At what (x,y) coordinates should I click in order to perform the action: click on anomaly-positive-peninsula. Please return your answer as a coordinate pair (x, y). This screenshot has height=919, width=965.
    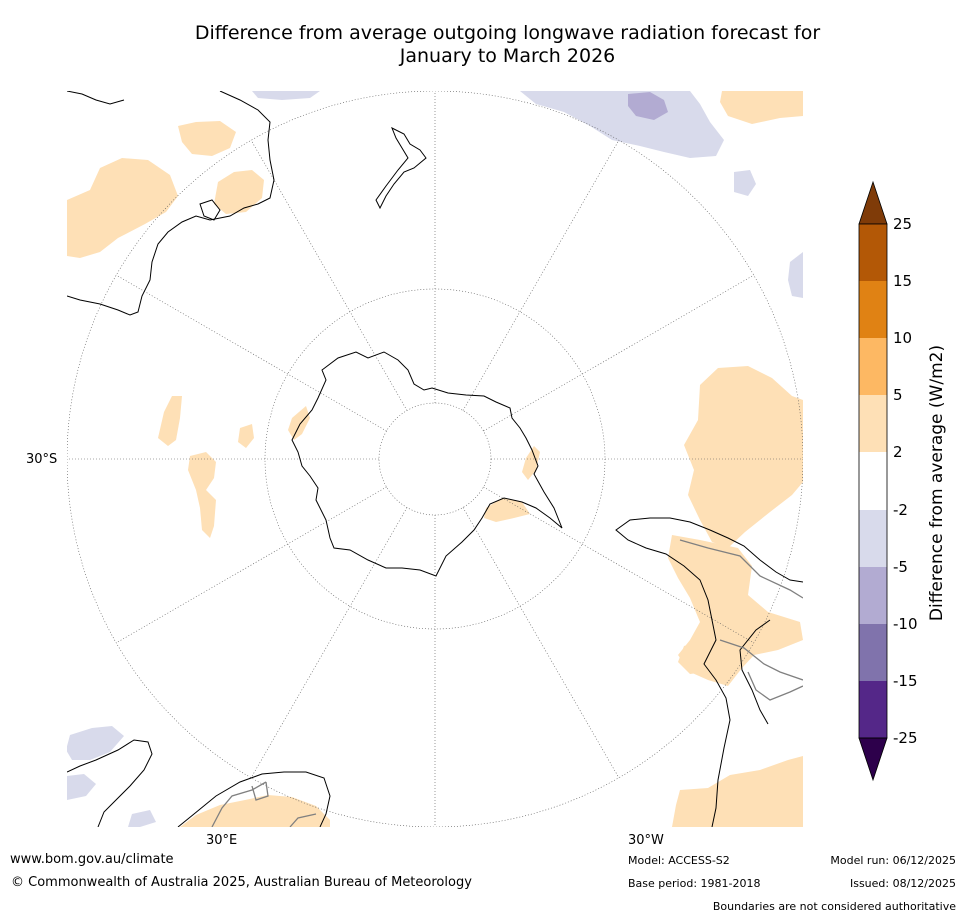
    Looking at the image, I should click on (531, 463).